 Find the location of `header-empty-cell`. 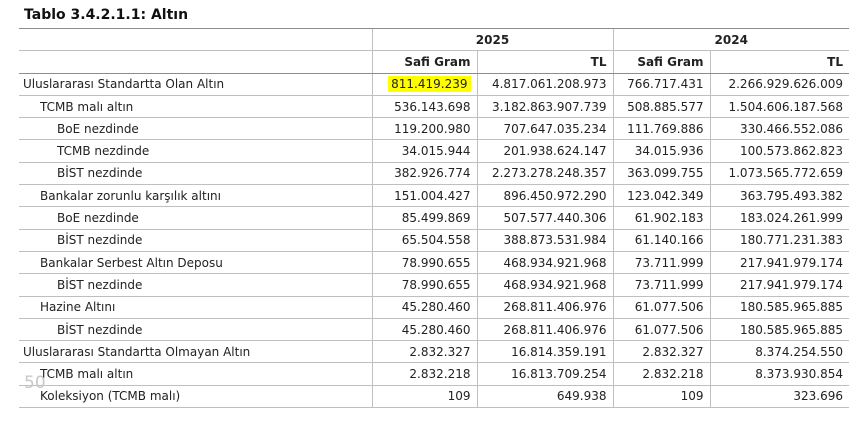

header-empty-cell is located at coordinates (195, 39).